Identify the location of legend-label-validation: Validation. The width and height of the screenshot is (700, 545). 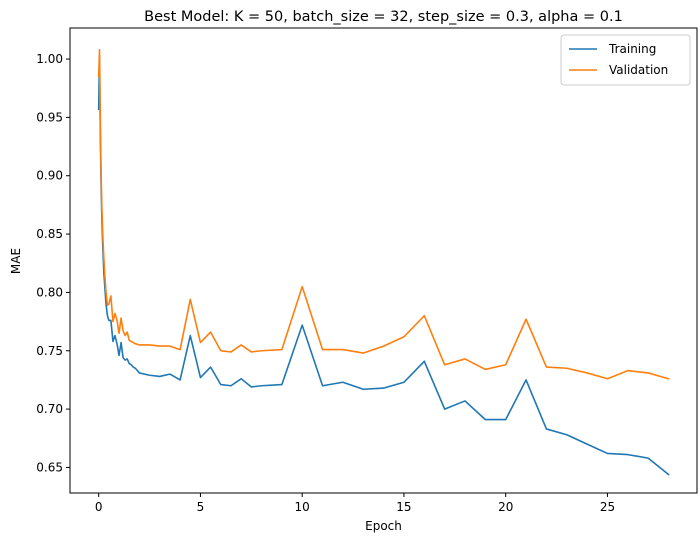
(638, 70).